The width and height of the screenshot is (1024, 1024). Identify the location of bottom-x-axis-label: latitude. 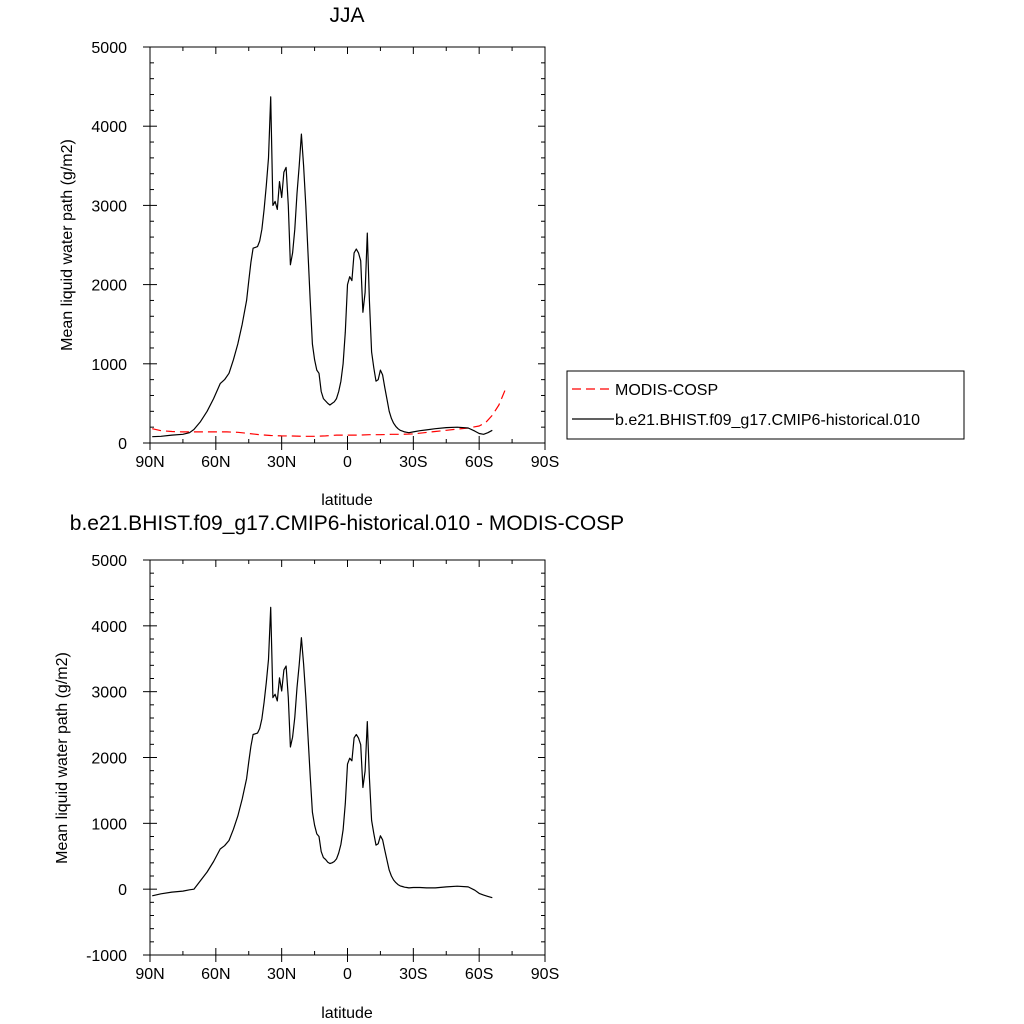
(347, 1013).